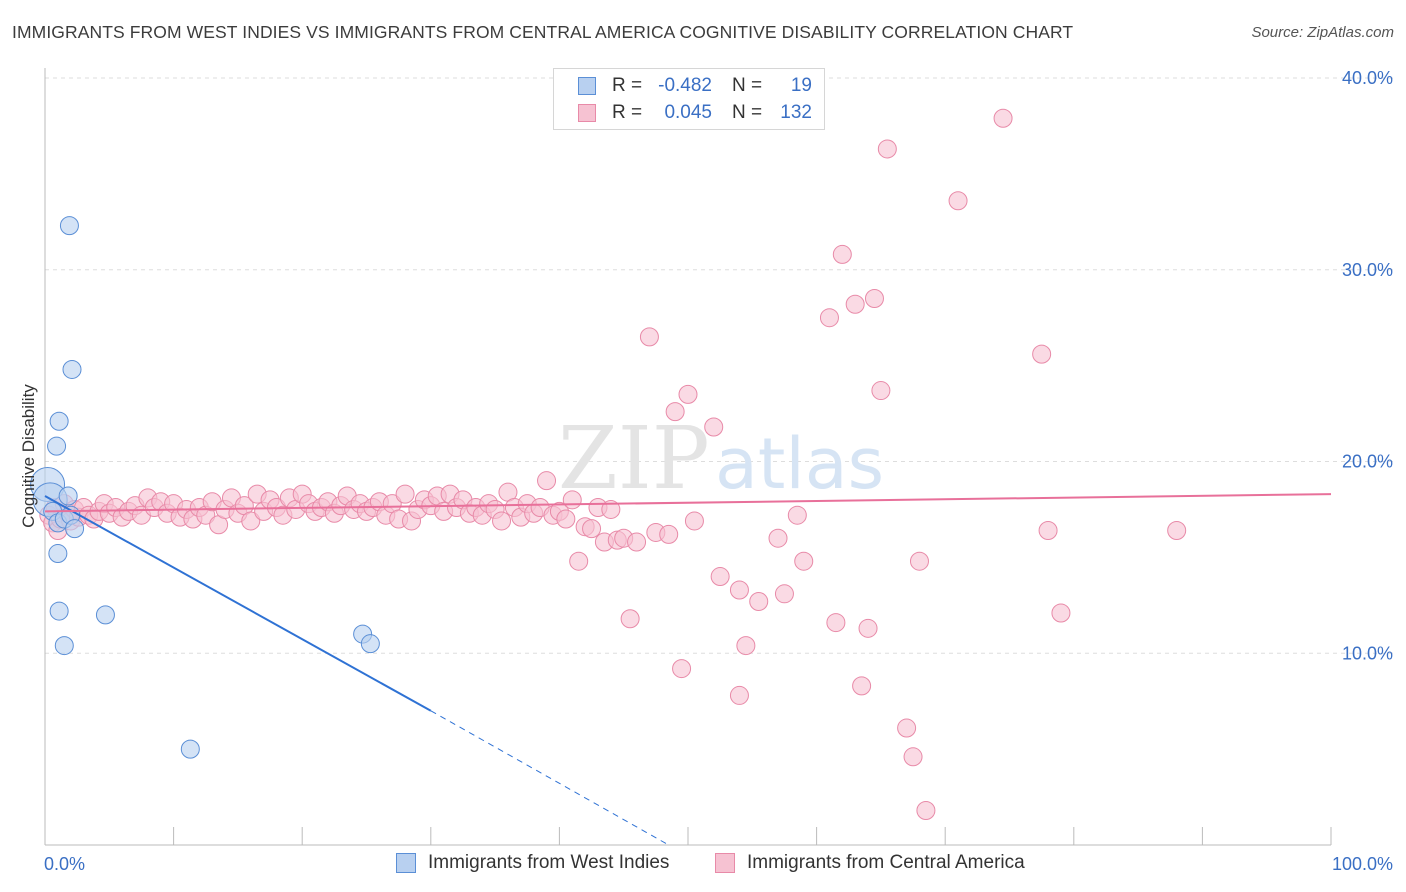 The width and height of the screenshot is (1406, 892). What do you see at coordinates (1367, 462) in the screenshot?
I see `y-tick-label: 20.0%` at bounding box center [1367, 462].